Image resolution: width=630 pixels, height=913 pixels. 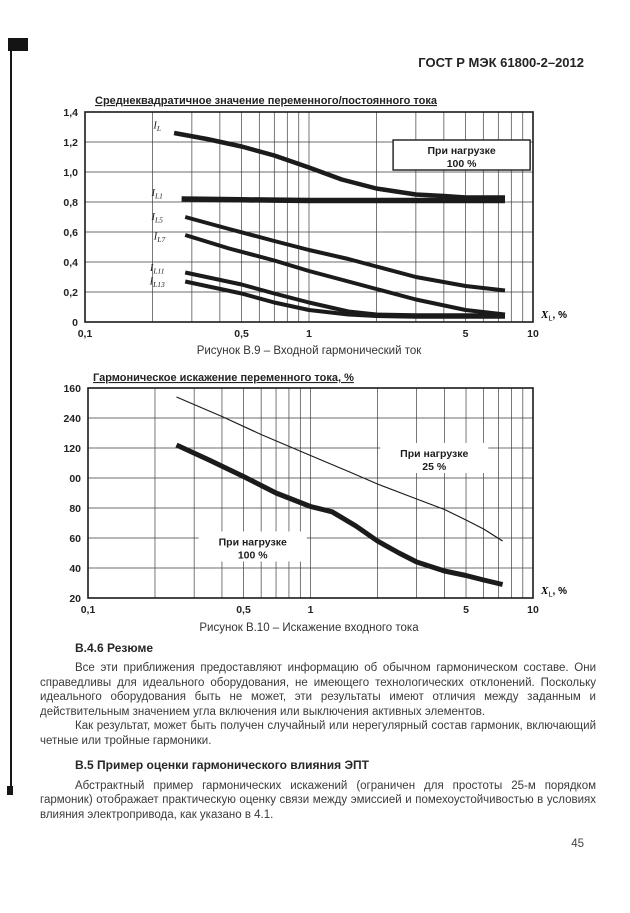 I want to click on y-tick-label: 80, so click(x=75, y=509).